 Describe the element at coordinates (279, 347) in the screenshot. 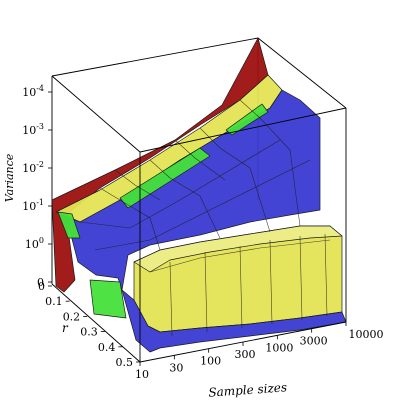

I see `x-tick-label: 1000` at that location.